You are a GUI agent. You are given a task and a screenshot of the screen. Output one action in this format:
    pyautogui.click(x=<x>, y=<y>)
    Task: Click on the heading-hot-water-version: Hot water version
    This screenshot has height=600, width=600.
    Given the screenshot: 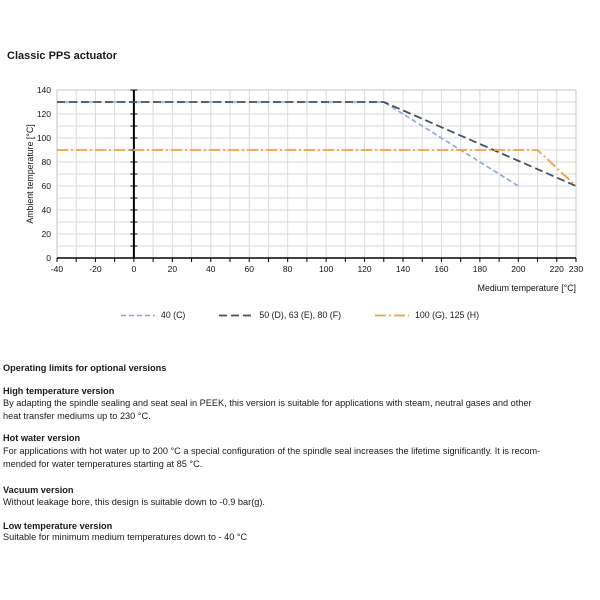 What is the action you would take?
    pyautogui.click(x=42, y=438)
    